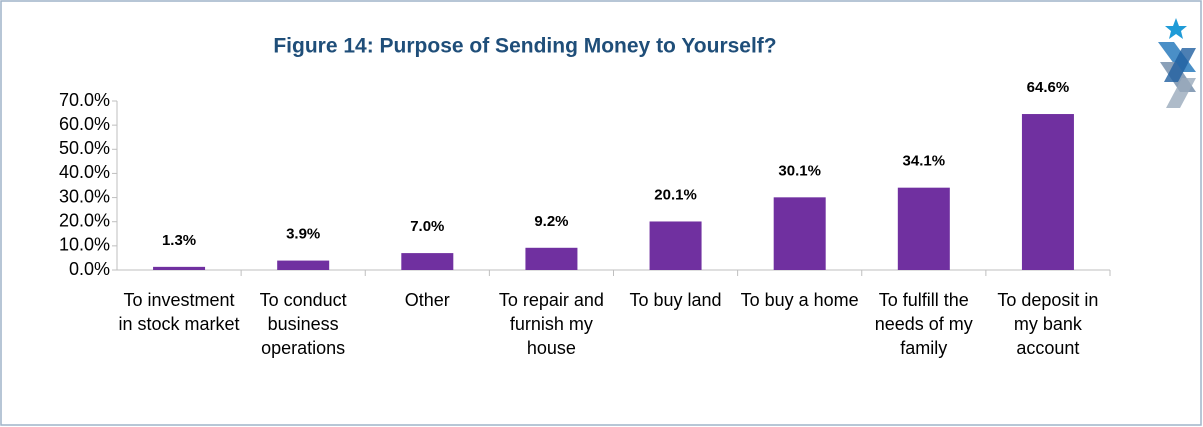 The image size is (1203, 427). I want to click on x-tick-label: To conduct business operations, so click(303, 324).